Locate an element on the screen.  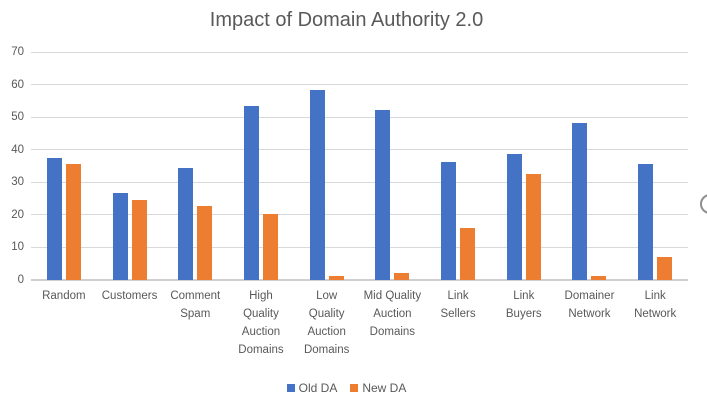
y-axis-tick-label: 60 is located at coordinates (17, 84).